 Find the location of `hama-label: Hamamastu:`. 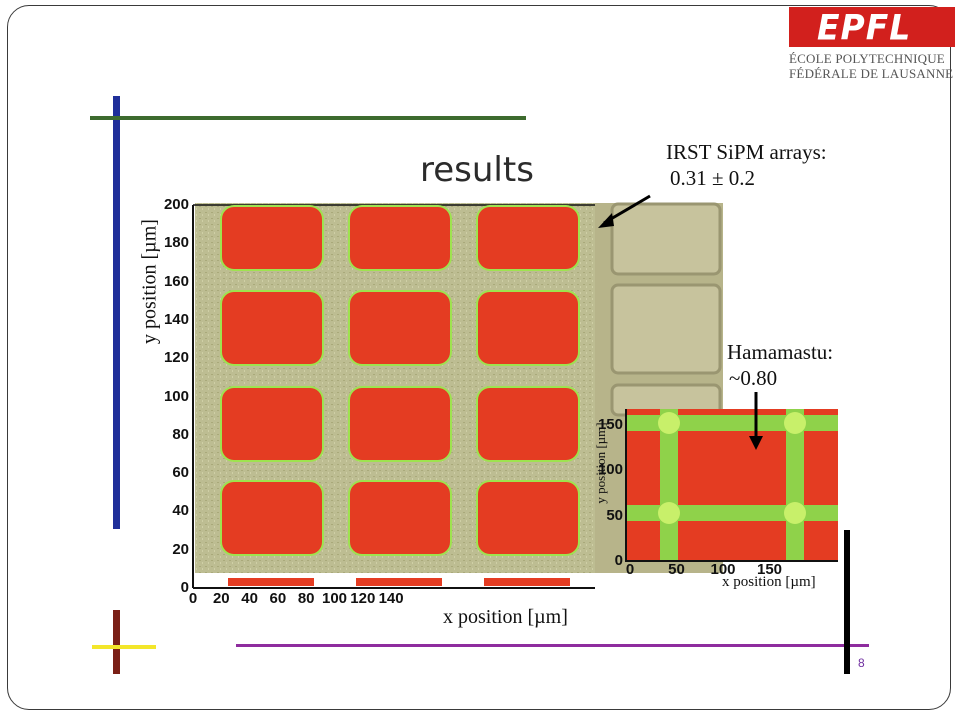

hama-label: Hamamastu: is located at coordinates (780, 352).